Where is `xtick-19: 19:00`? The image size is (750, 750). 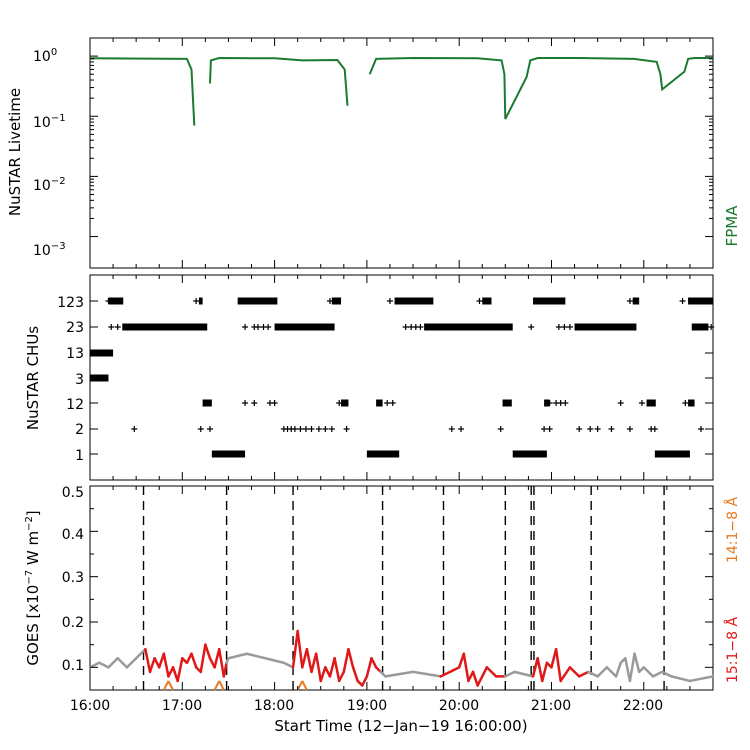
xtick-19: 19:00 is located at coordinates (367, 706).